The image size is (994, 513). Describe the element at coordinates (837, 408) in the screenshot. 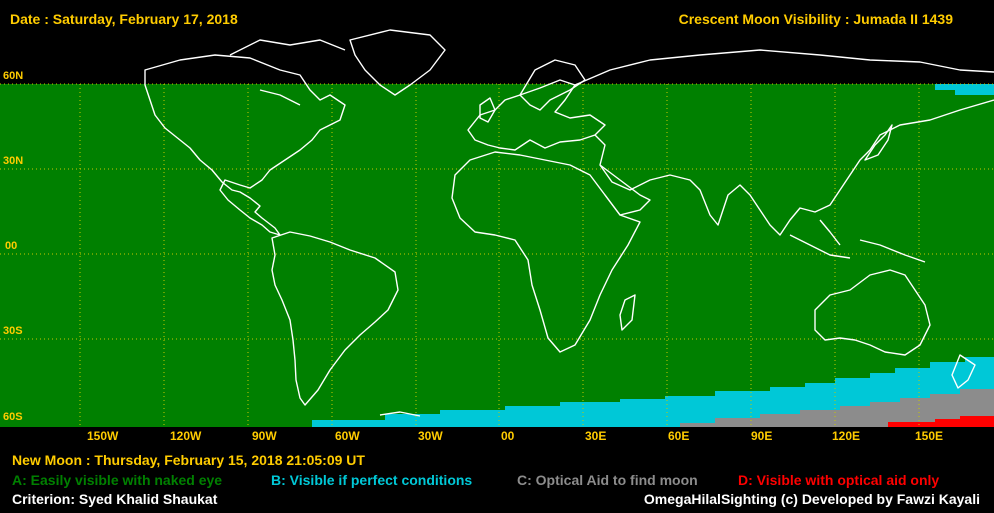

I see `zone-c-area` at that location.